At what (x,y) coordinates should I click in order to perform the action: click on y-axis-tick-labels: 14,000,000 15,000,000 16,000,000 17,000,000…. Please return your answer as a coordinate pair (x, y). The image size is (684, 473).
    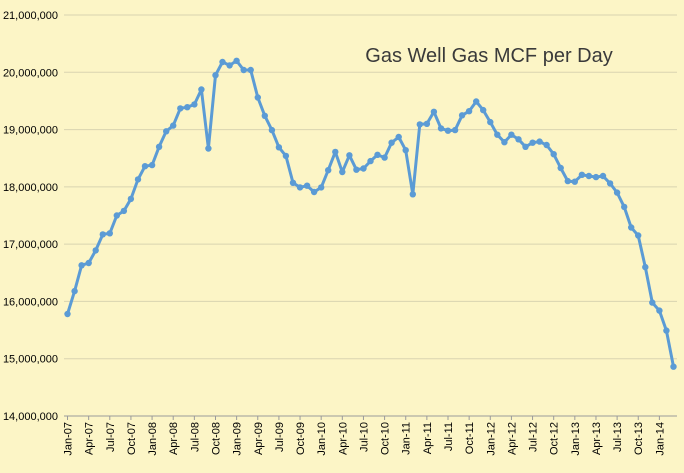
    Looking at the image, I should click on (30, 216).